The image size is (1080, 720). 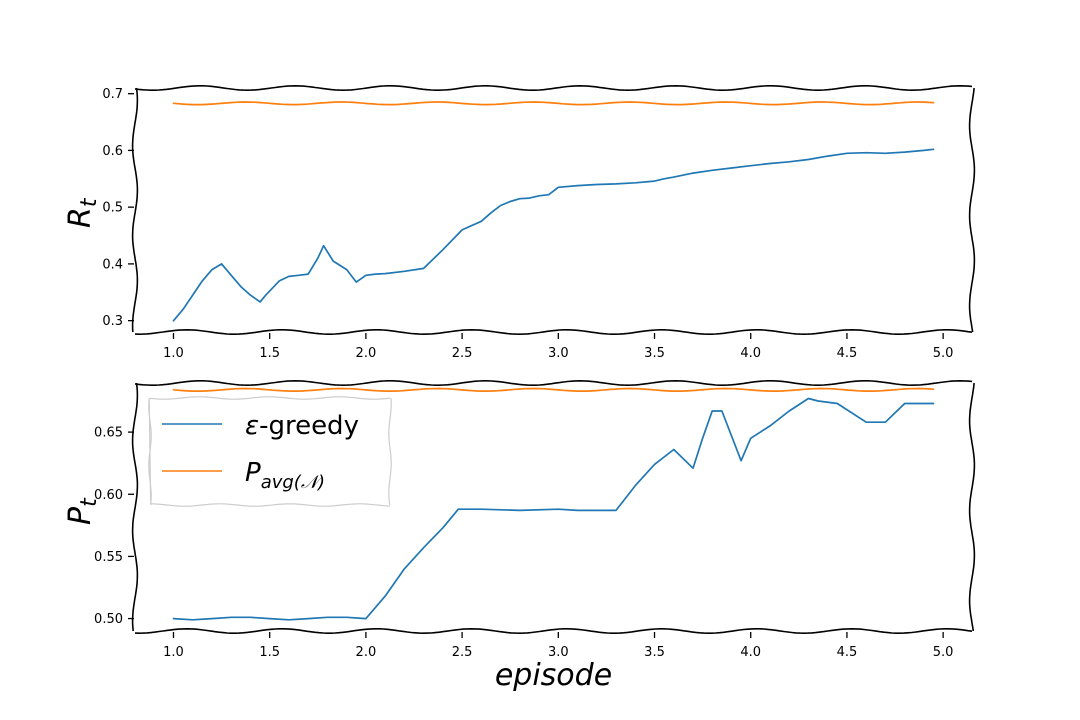 What do you see at coordinates (654, 353) in the screenshot?
I see `top-chart-xtick-label: 3.5` at bounding box center [654, 353].